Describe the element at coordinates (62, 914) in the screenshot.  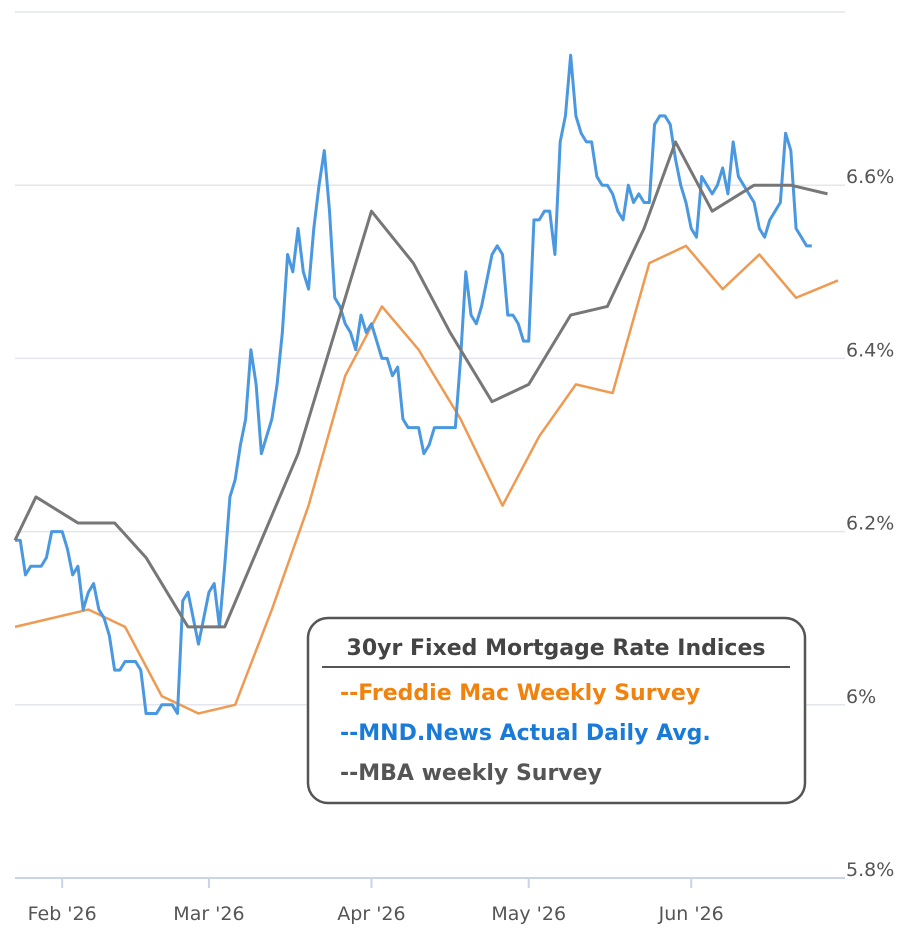
I see `x-tick-label: Feb '26` at that location.